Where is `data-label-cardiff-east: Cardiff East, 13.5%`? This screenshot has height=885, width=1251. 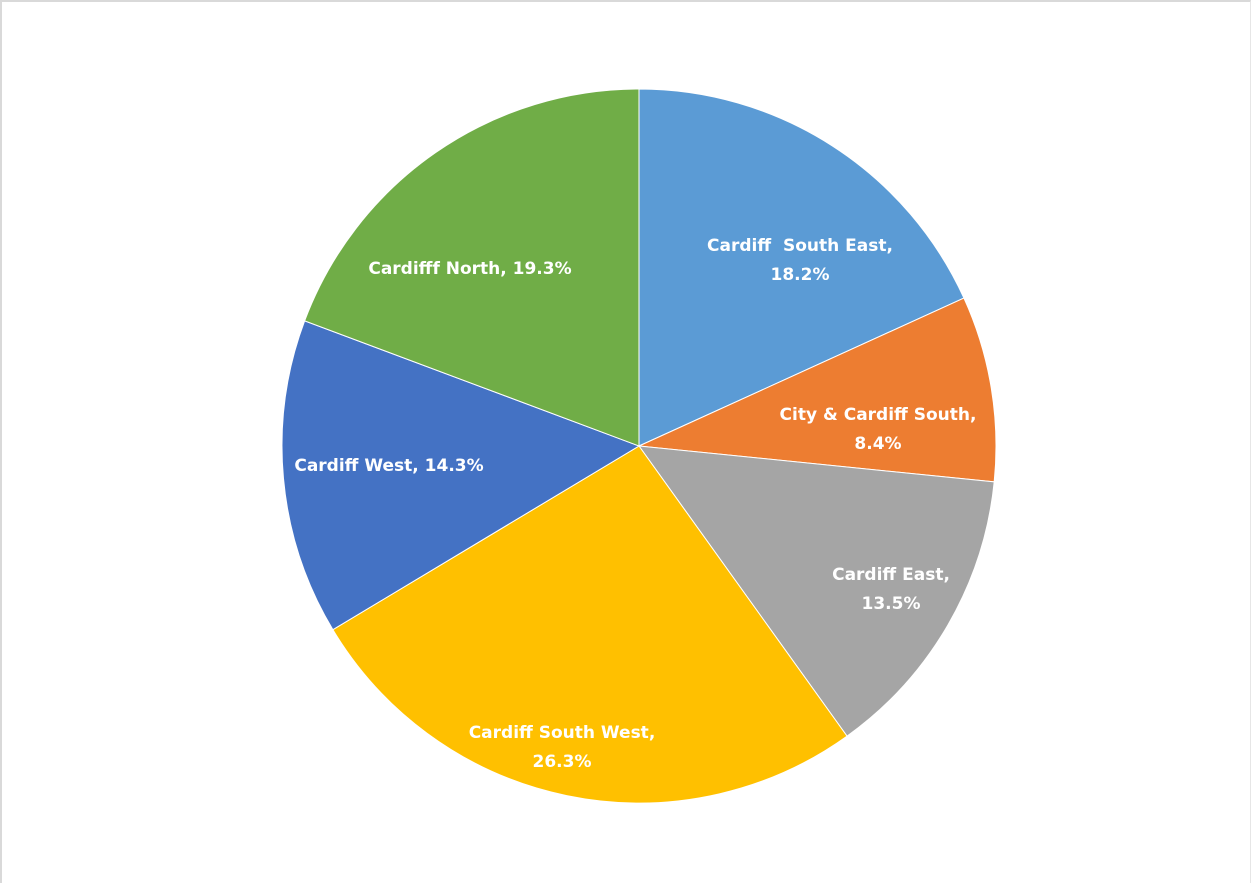
data-label-cardiff-east: Cardiff East, 13.5% is located at coordinates (891, 589).